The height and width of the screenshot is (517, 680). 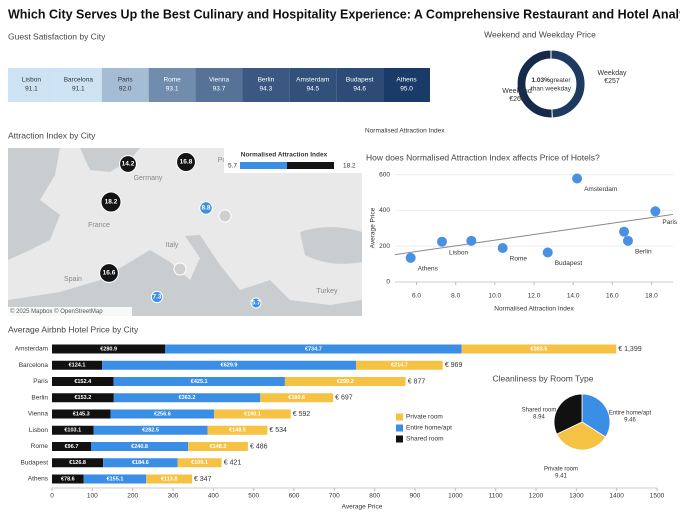 What do you see at coordinates (92, 496) in the screenshot?
I see `x-tick-label: 100` at bounding box center [92, 496].